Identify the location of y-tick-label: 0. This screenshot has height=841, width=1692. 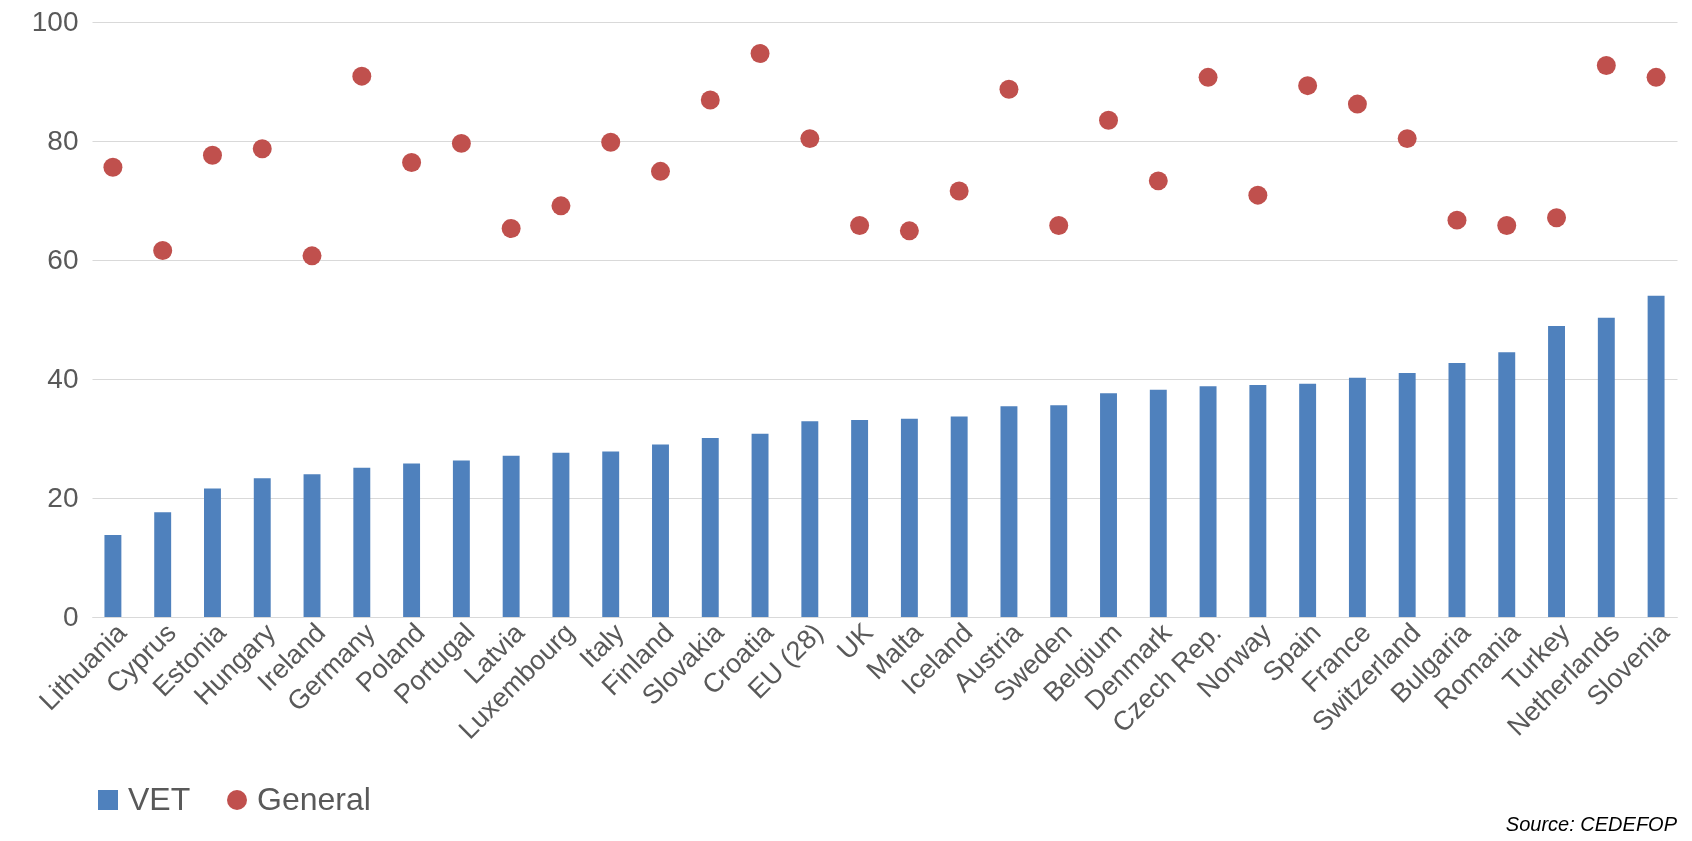
(70, 616).